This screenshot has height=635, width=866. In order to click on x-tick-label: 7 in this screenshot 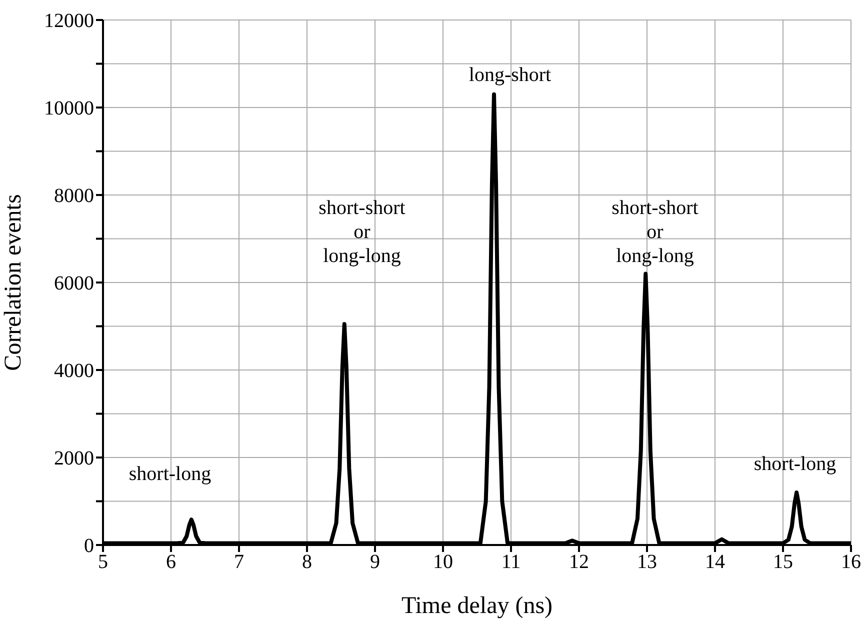, I will do `click(239, 562)`.